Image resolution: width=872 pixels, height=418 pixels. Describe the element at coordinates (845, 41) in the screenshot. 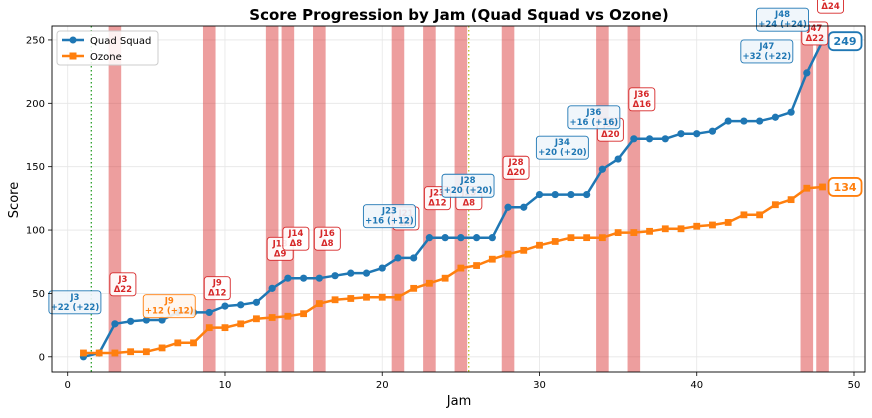

I see `final-box-quad-squad` at that location.